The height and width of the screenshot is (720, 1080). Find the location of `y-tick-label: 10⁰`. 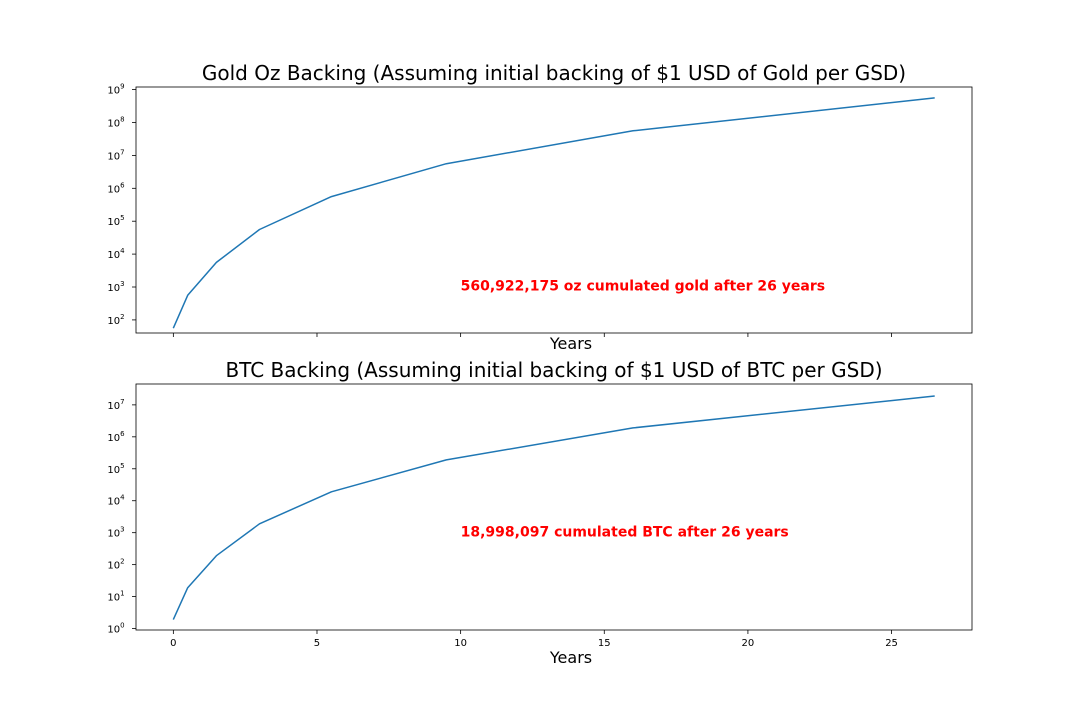

y-tick-label: 10⁰ is located at coordinates (115, 629).